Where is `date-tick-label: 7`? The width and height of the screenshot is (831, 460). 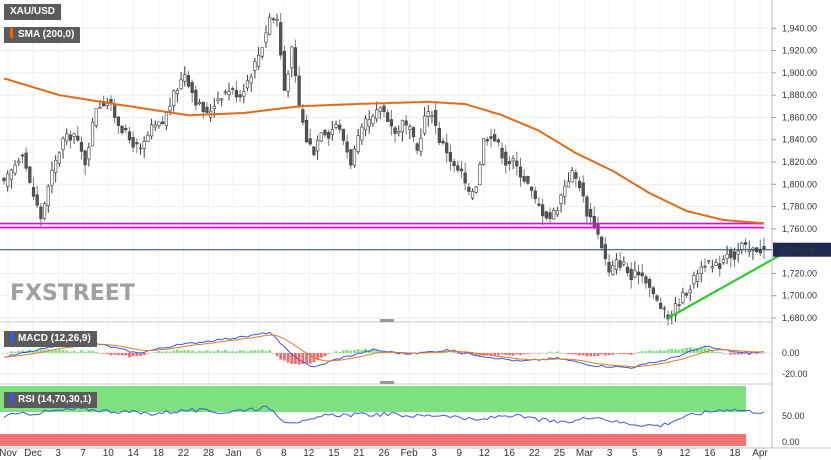 date-tick-label: 7 is located at coordinates (83, 453).